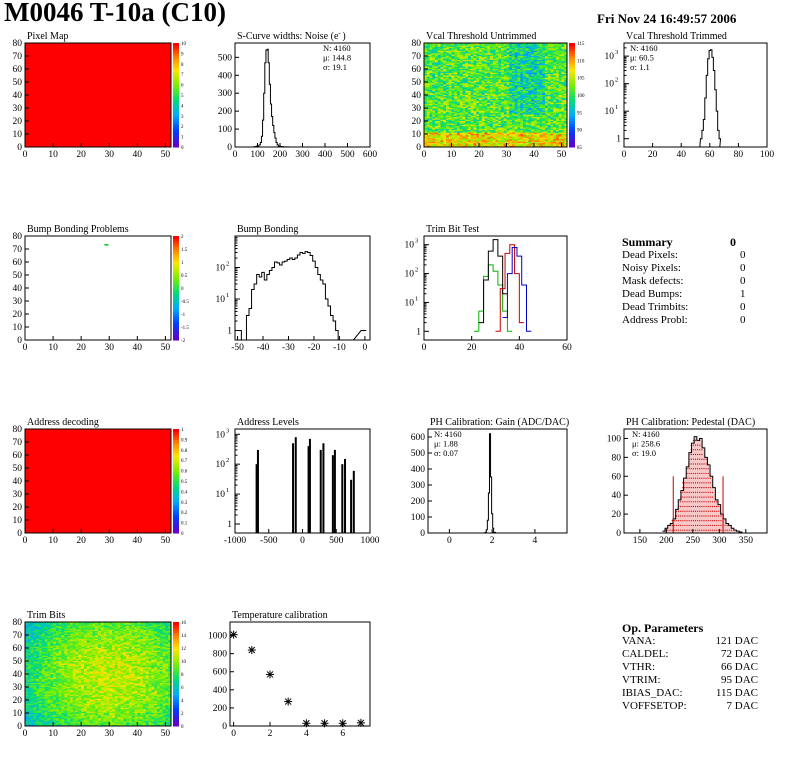 The image size is (796, 772). What do you see at coordinates (580, 148) in the screenshot?
I see `palette-label: 85` at bounding box center [580, 148].